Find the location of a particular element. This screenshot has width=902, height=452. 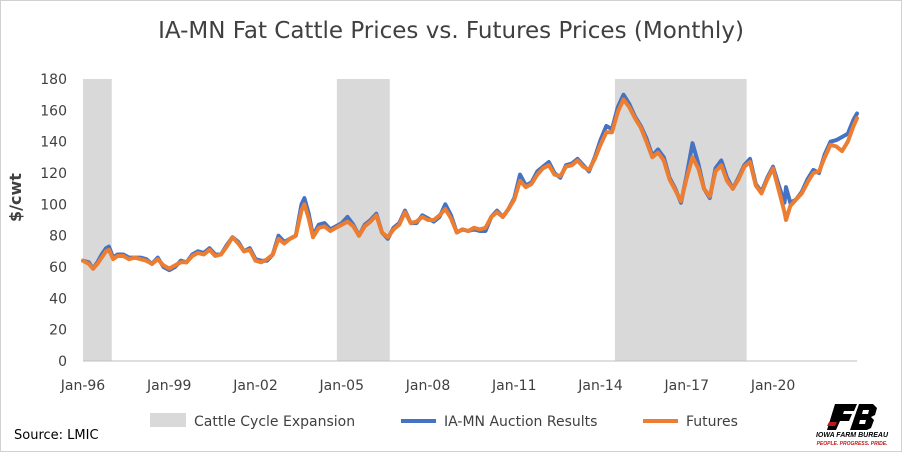

y-tick-label: 0 is located at coordinates (62, 362).